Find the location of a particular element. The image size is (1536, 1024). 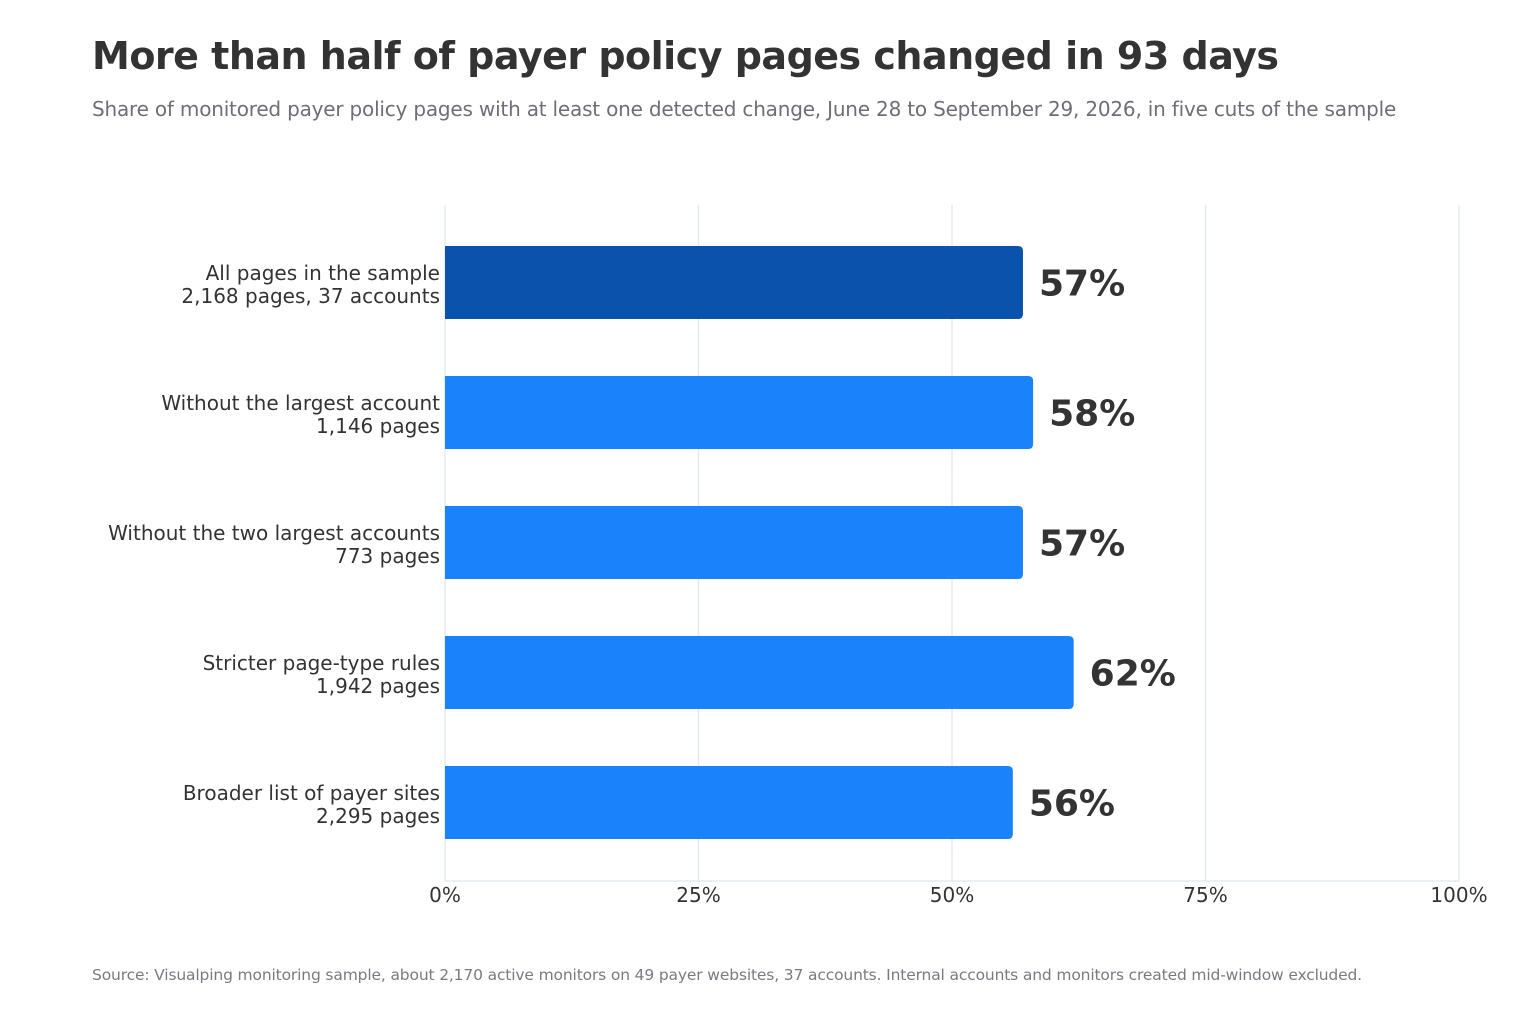

data-label: 62% is located at coordinates (1133, 674).